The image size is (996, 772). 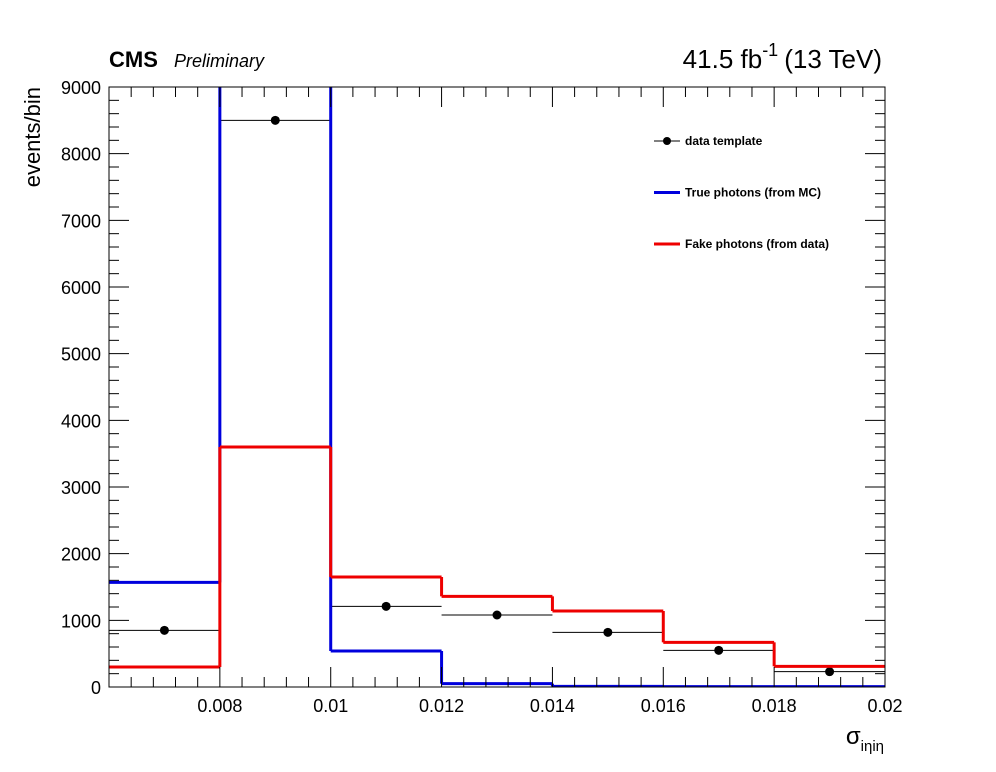 I want to click on x-label-symbol: σ, so click(x=853, y=736).